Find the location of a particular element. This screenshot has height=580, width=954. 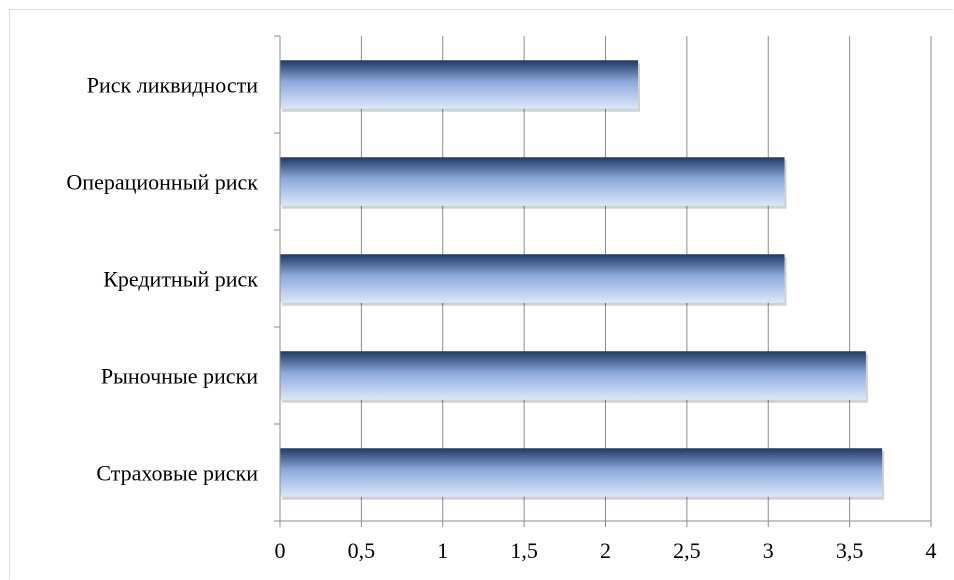

category-label-3: Рыночные риски is located at coordinates (179, 376).